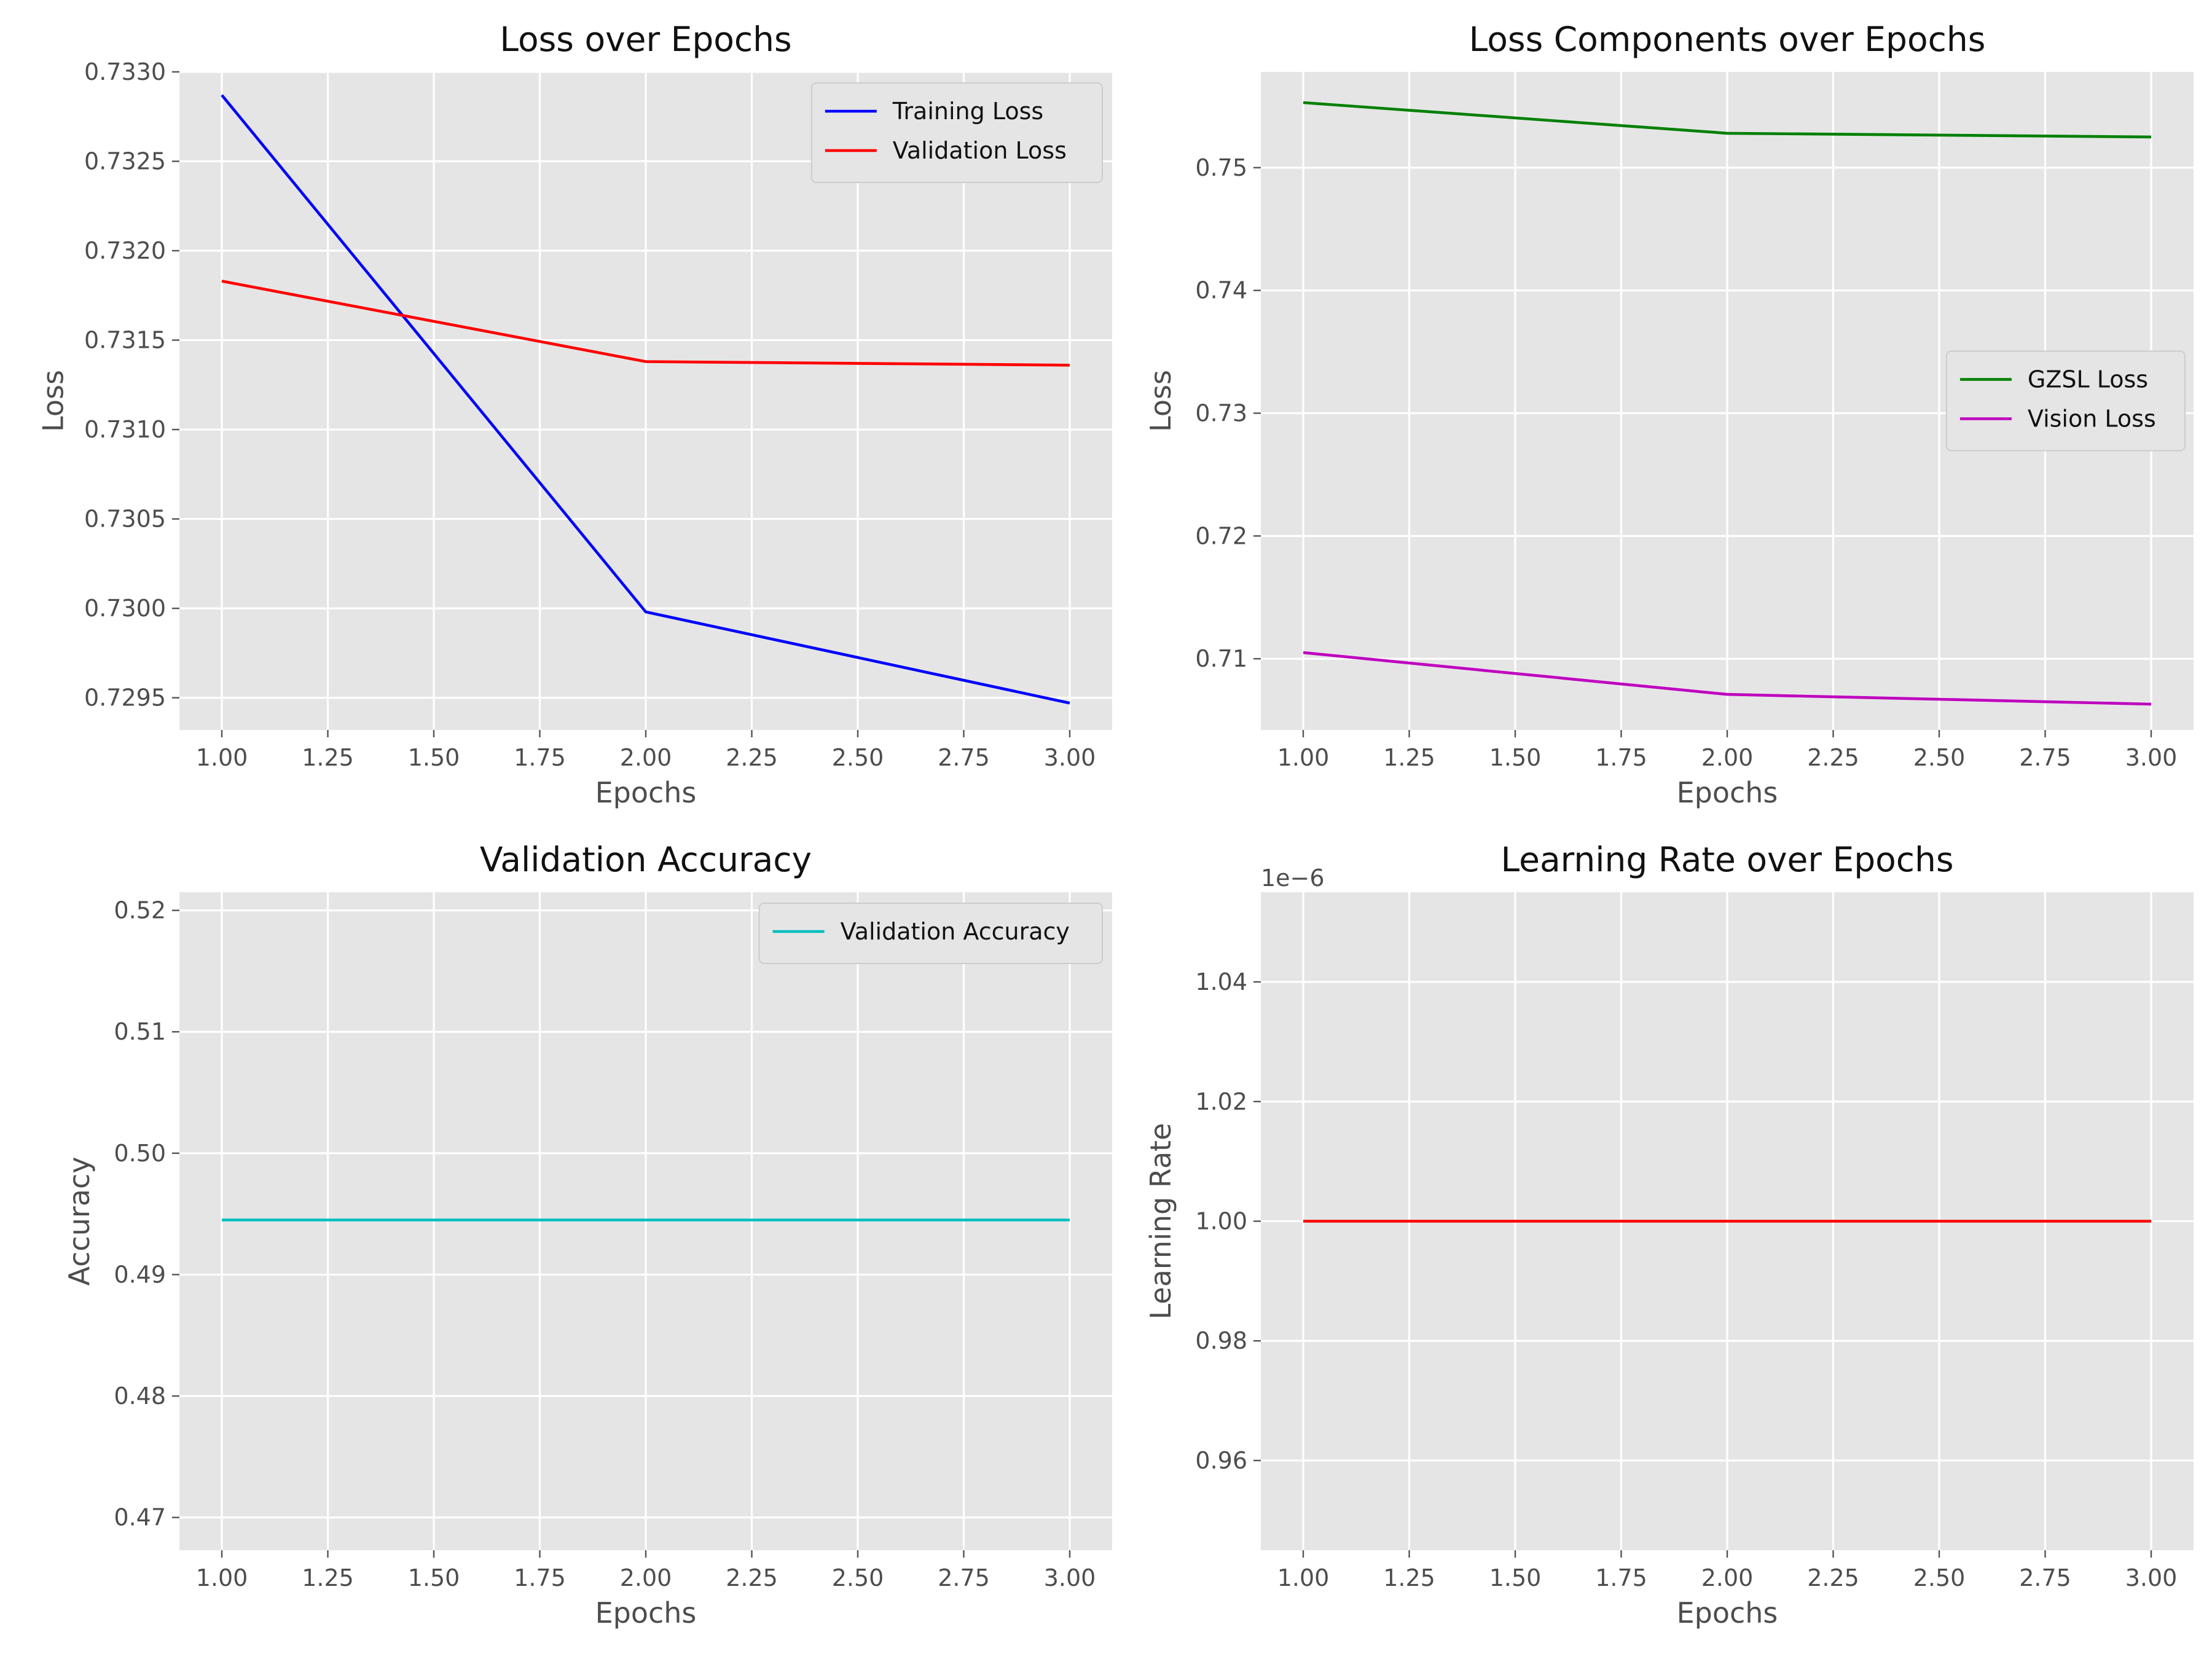  I want to click on y-tick-label: 0.75, so click(1221, 167).